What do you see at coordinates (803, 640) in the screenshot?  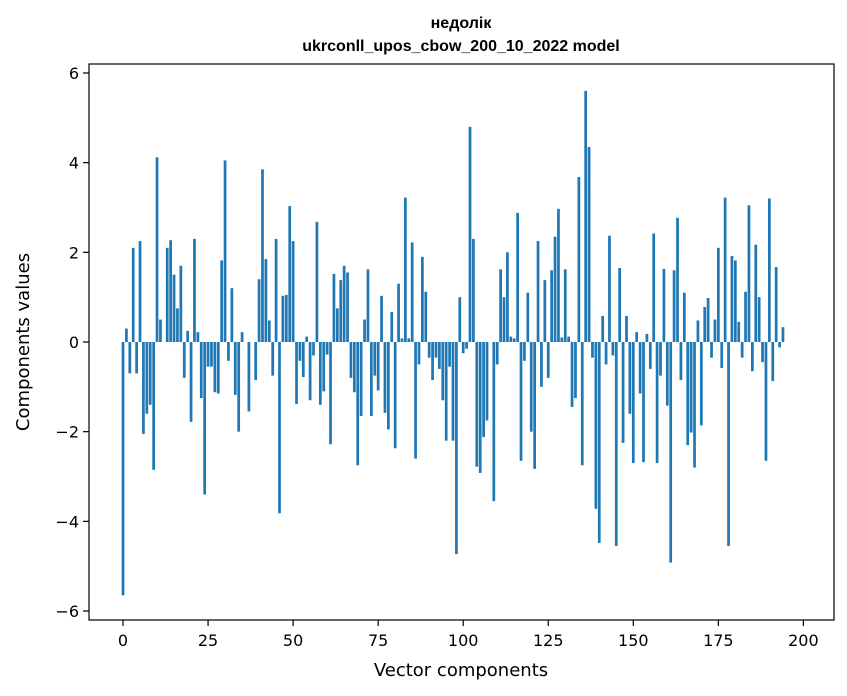 I see `x-tick-label: 200` at bounding box center [803, 640].